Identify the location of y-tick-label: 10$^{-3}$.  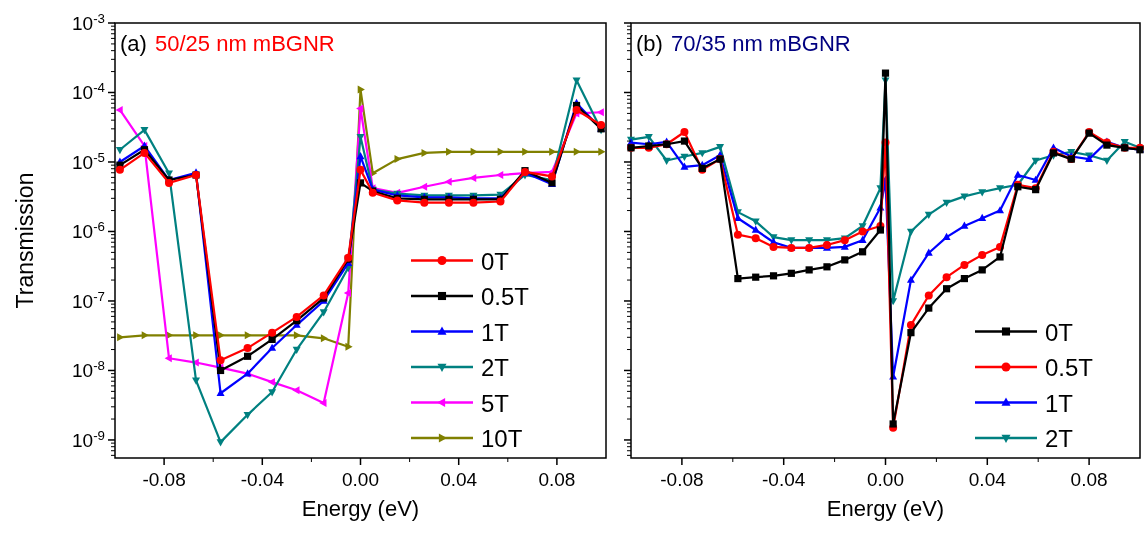
(88, 22).